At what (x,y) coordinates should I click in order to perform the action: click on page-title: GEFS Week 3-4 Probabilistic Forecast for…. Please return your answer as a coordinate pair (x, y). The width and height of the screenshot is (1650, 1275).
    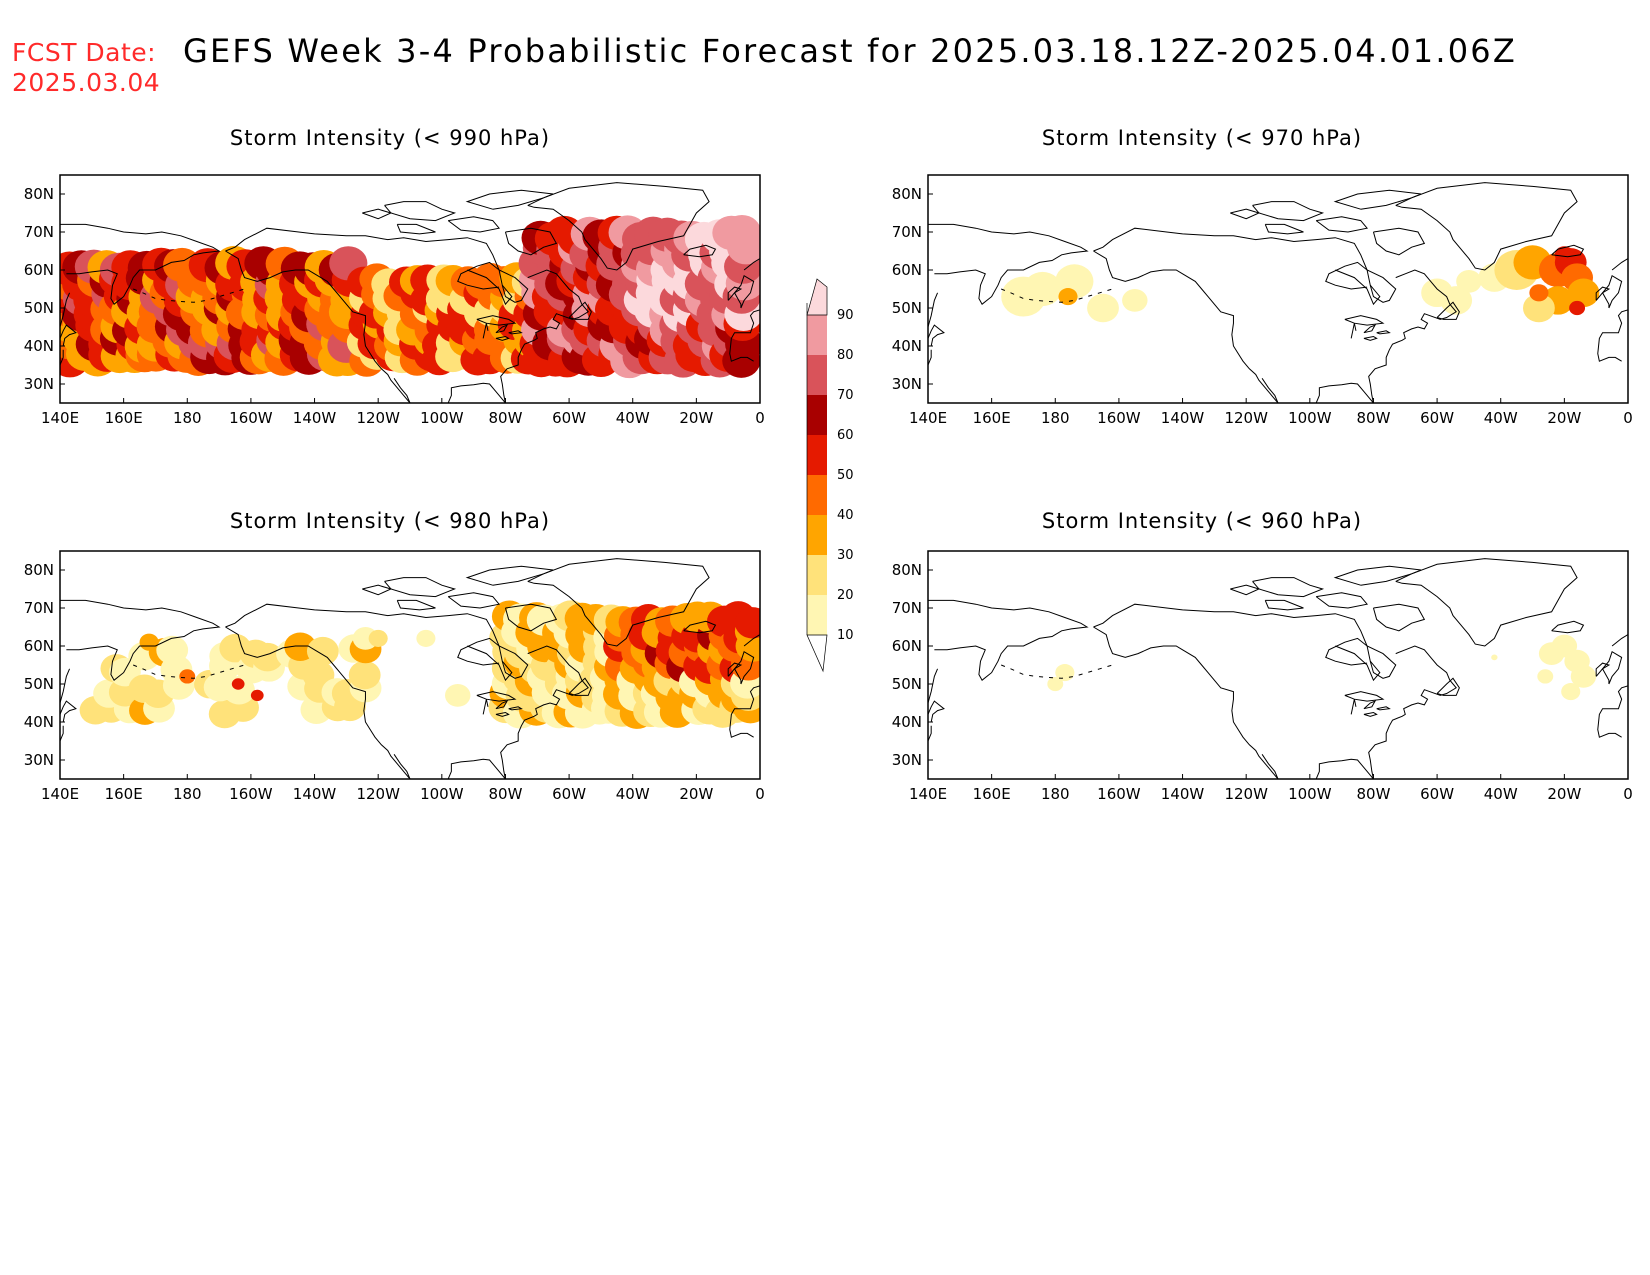
    Looking at the image, I should click on (850, 51).